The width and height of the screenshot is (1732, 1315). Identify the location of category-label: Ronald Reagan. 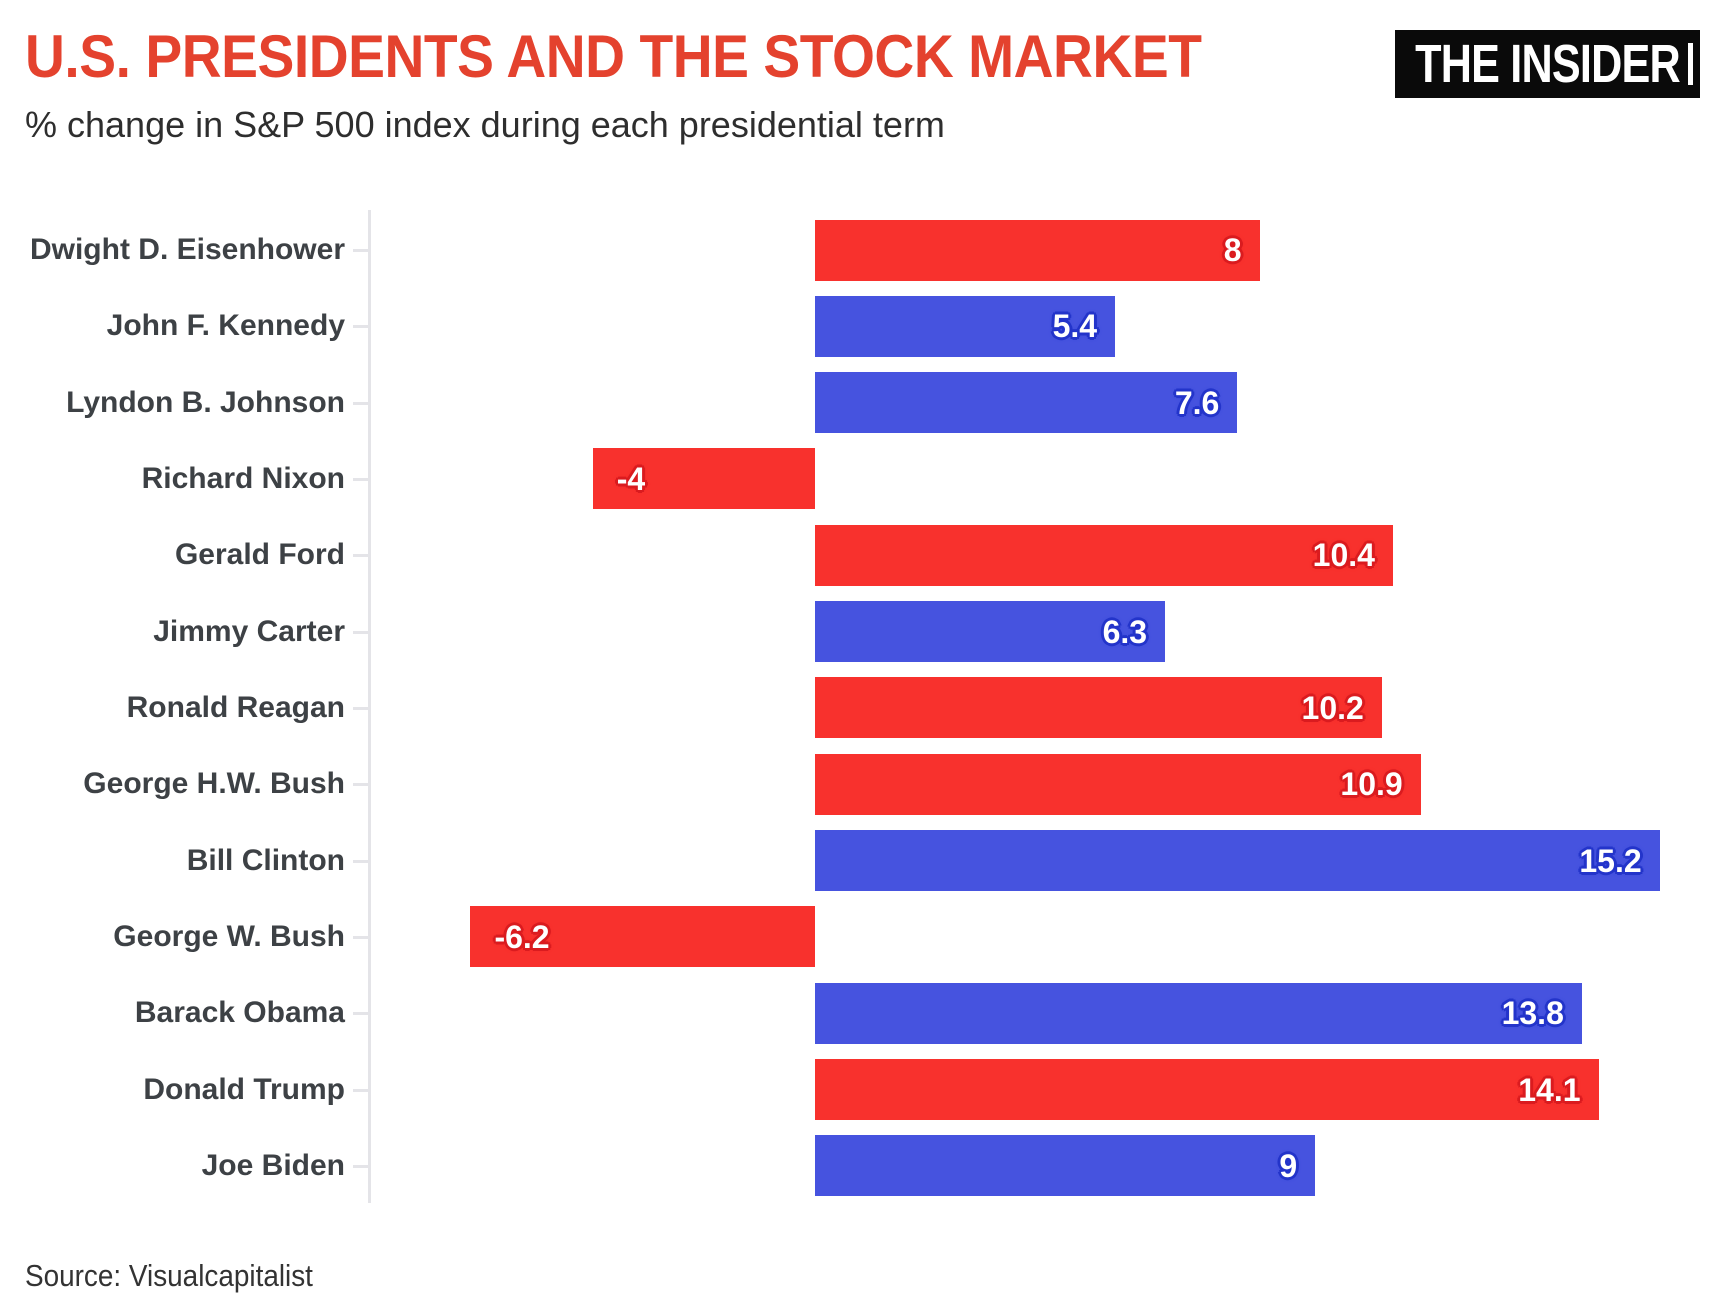
(235, 707).